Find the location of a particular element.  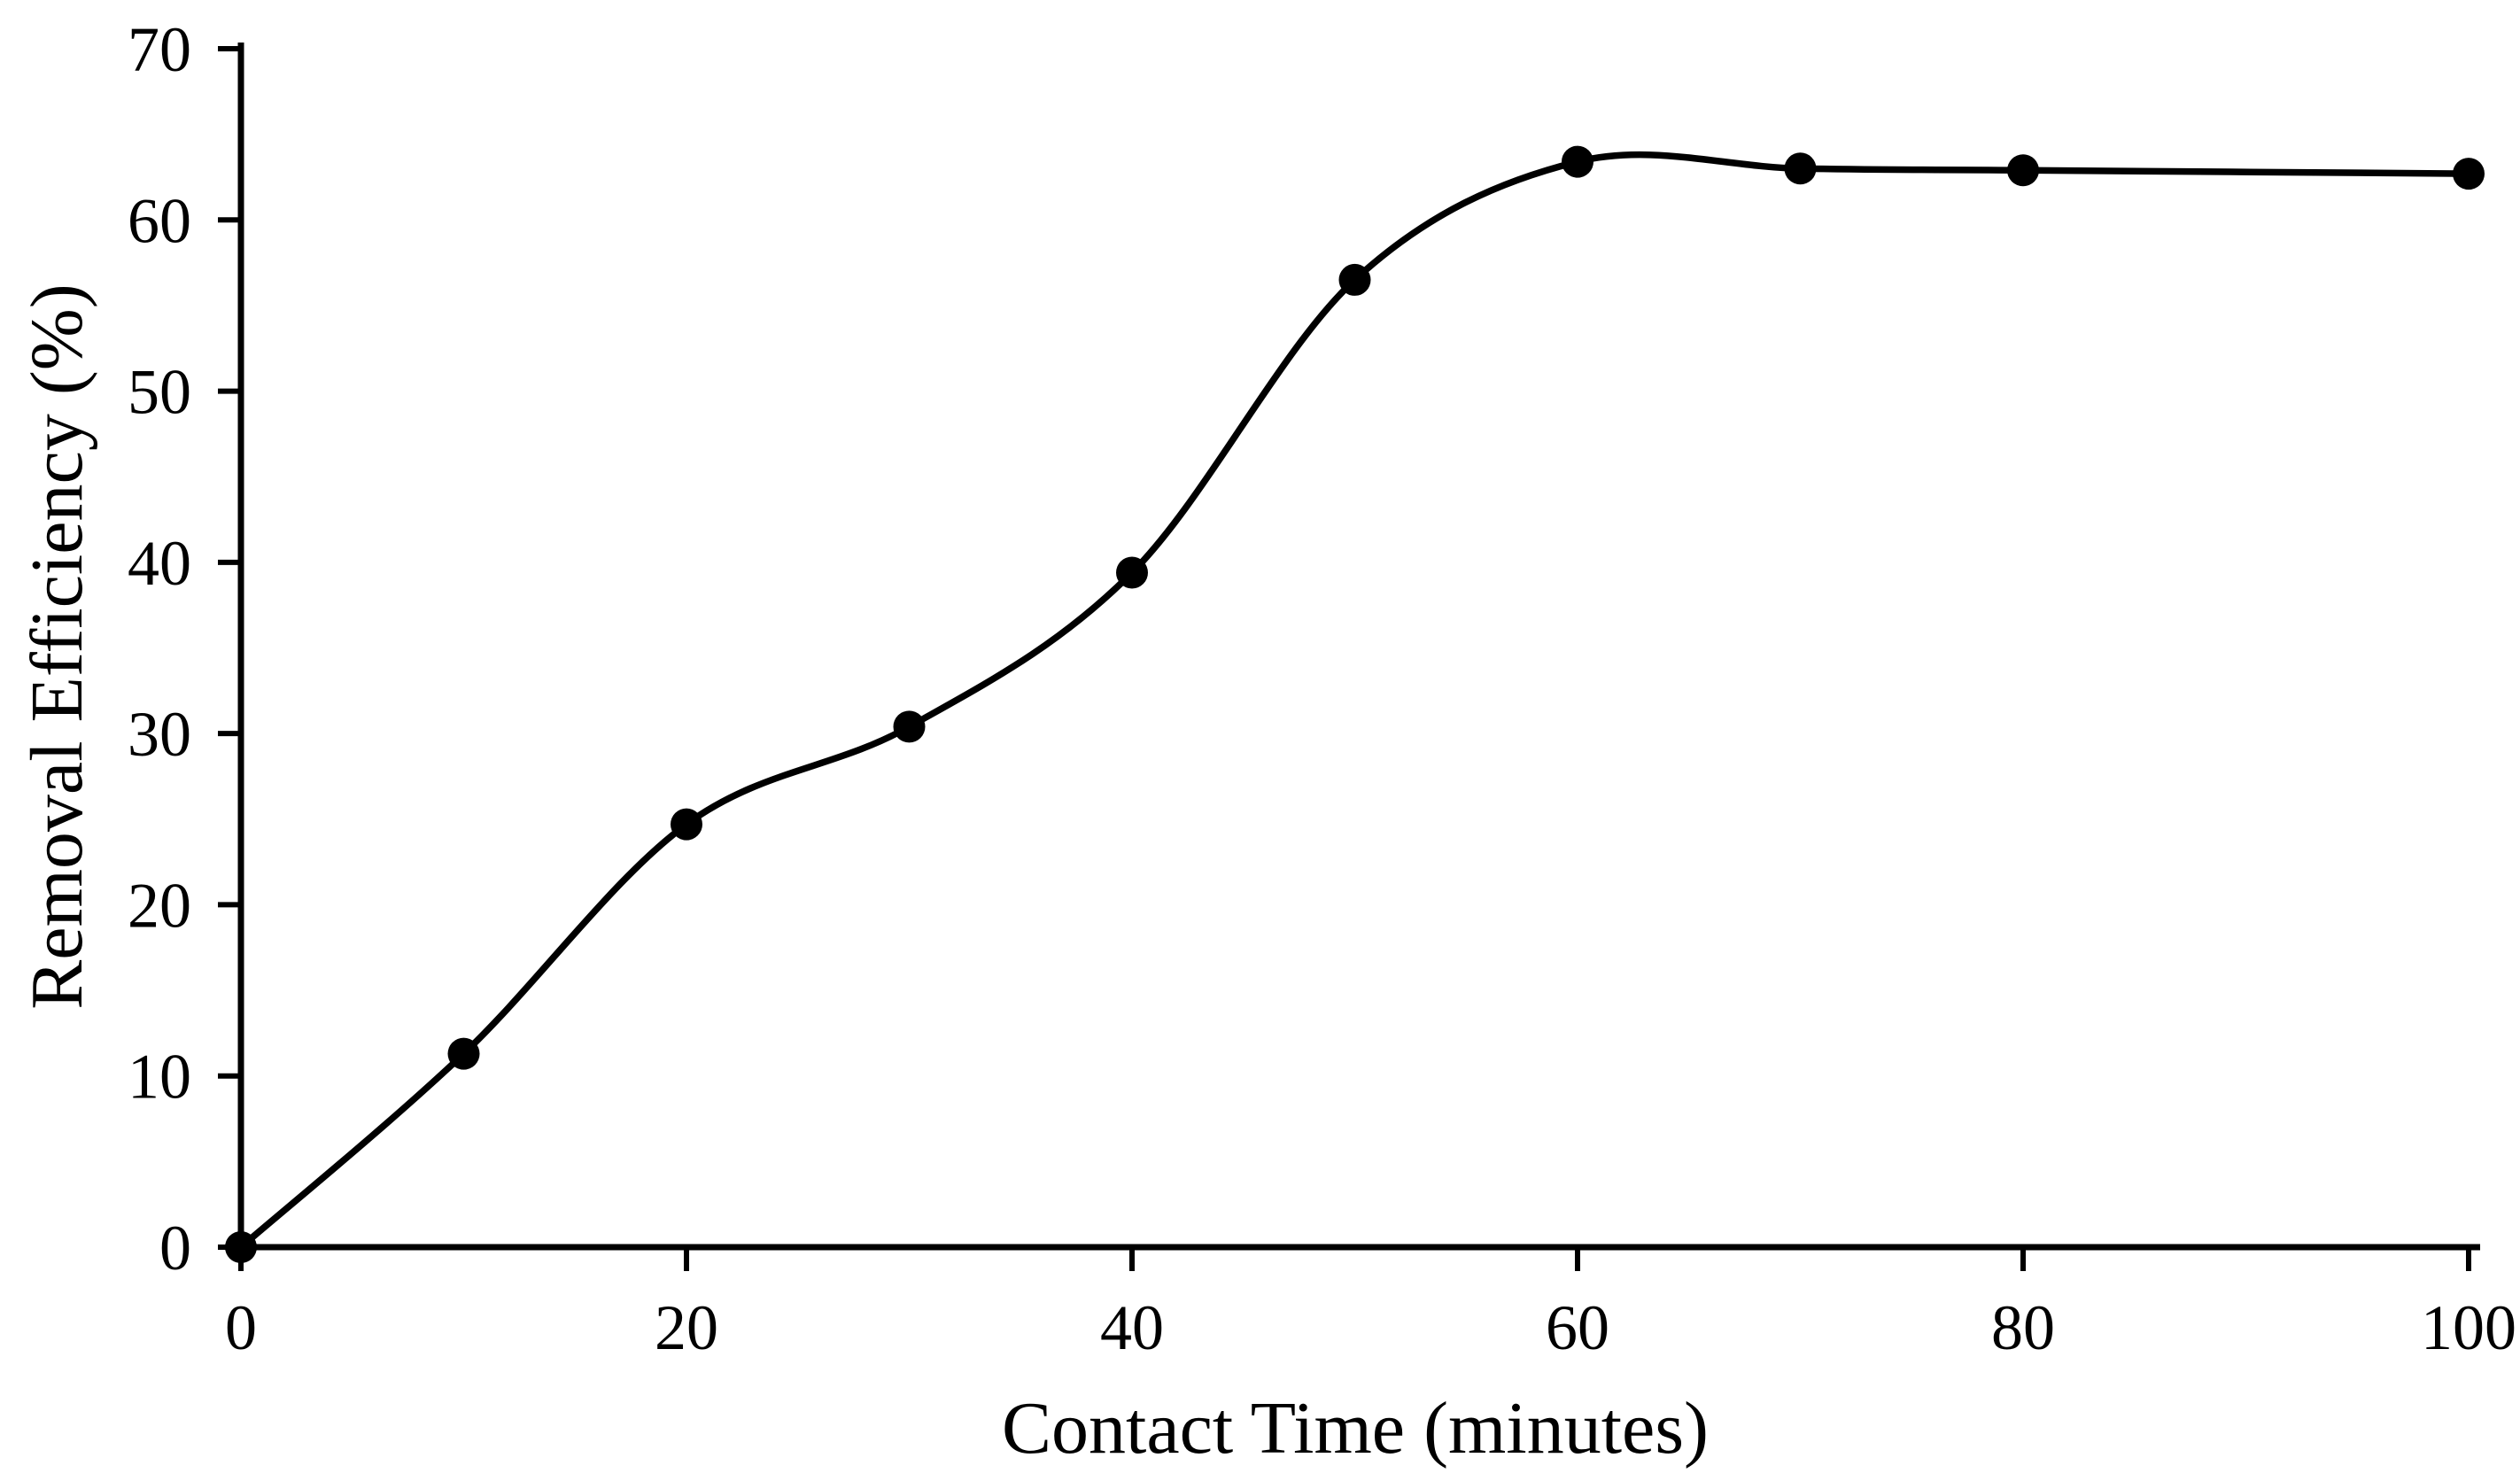

y-tick-label: 40 is located at coordinates (159, 563).